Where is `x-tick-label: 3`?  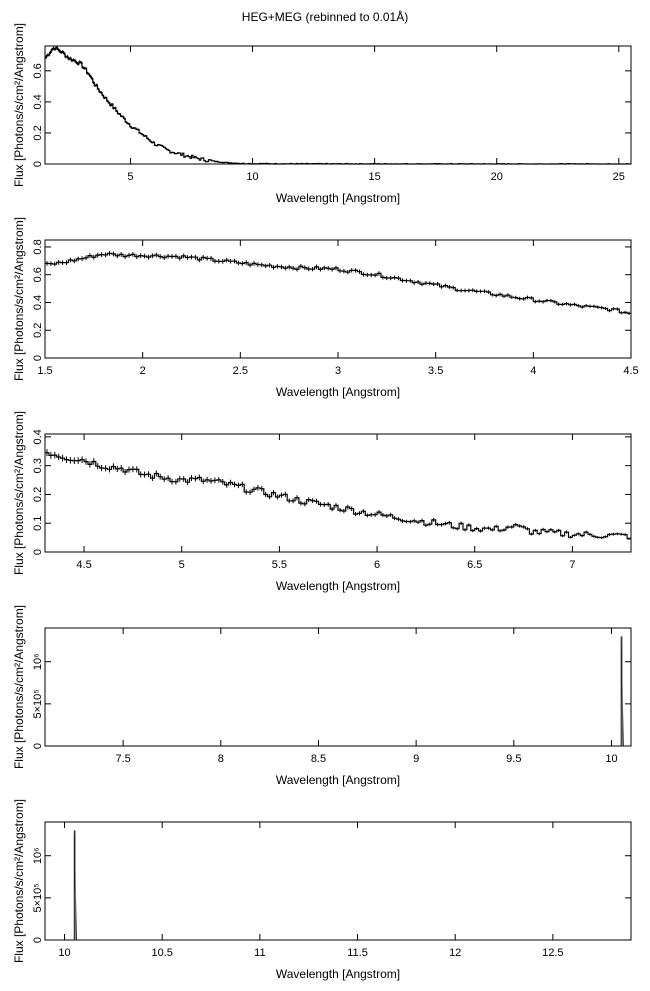 x-tick-label: 3 is located at coordinates (338, 371).